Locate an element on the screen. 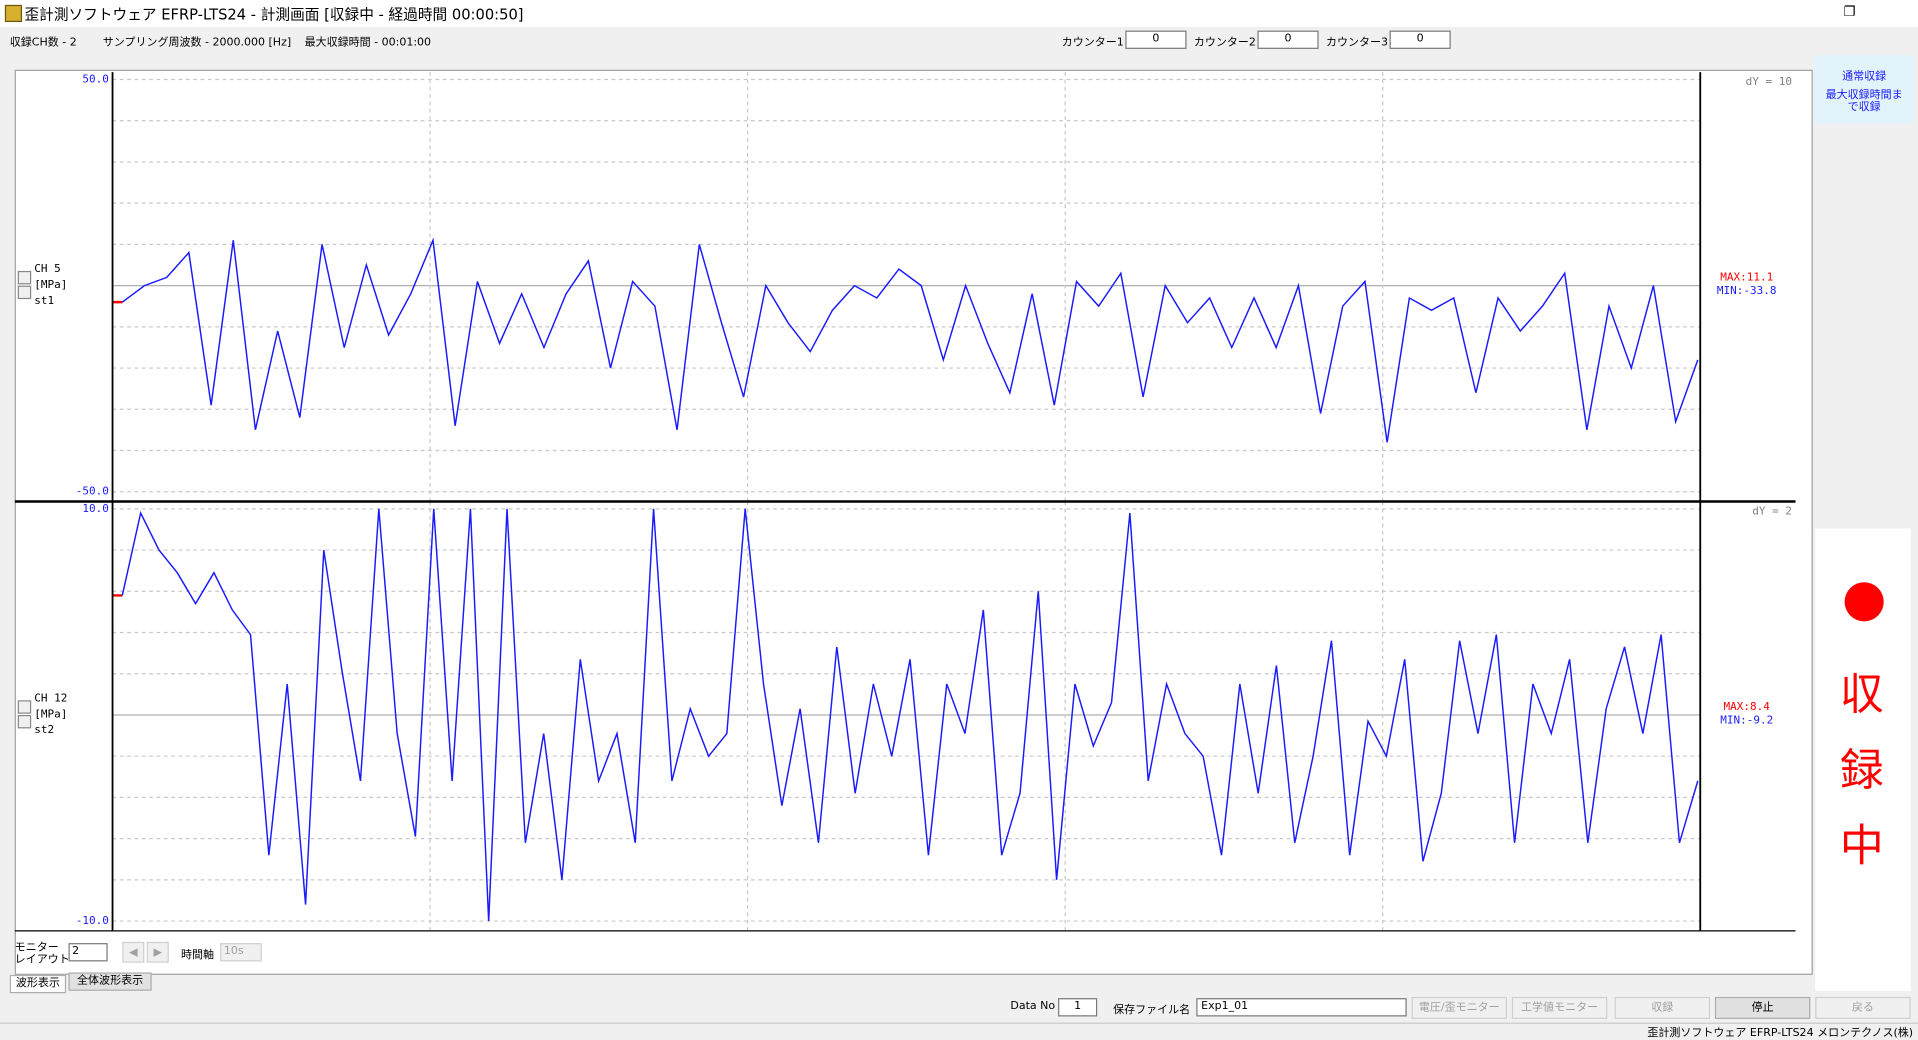 The image size is (1918, 1040). layout-label: モニター レイアウト is located at coordinates (42, 954).